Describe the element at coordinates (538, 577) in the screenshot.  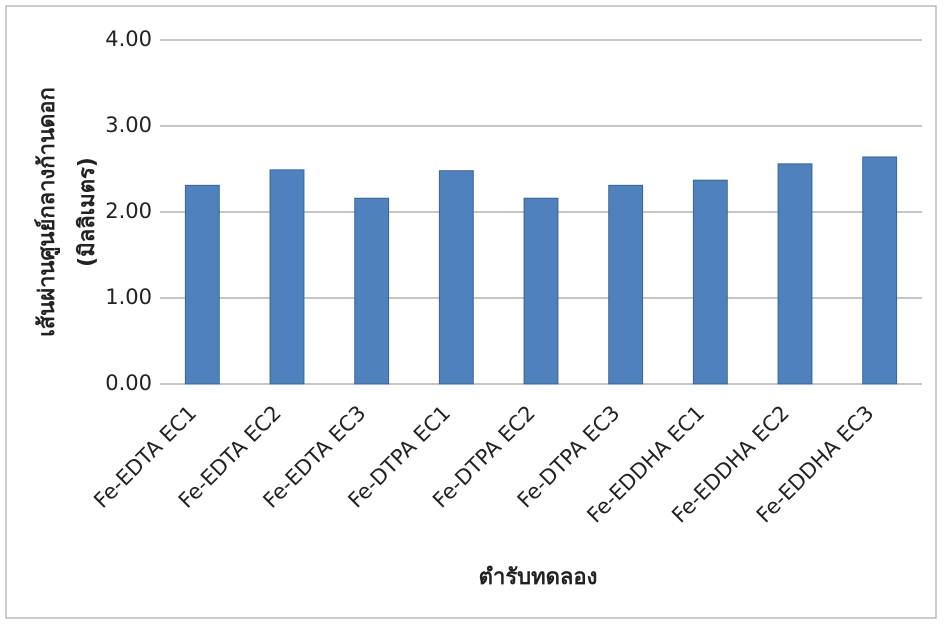
I see `x-axis-title: ตำรับทดลอง` at that location.